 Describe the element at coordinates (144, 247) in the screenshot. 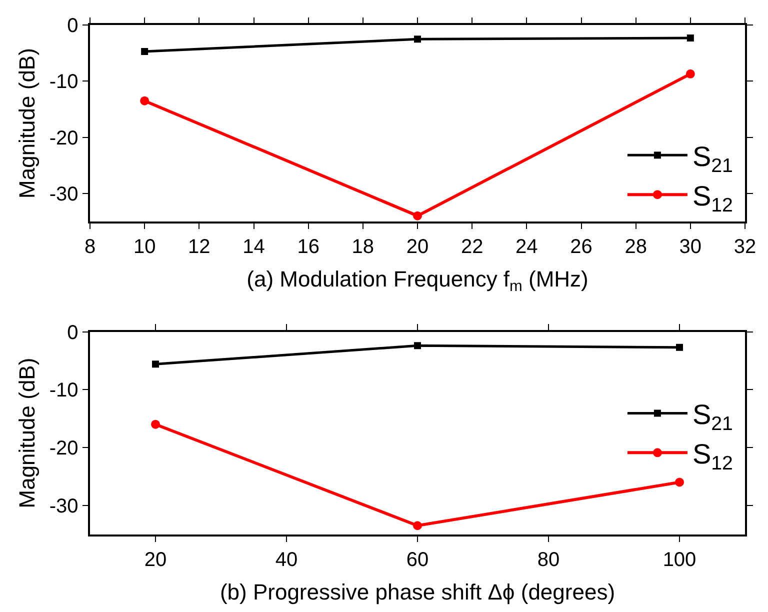

I see `x-tick-label: 10` at that location.